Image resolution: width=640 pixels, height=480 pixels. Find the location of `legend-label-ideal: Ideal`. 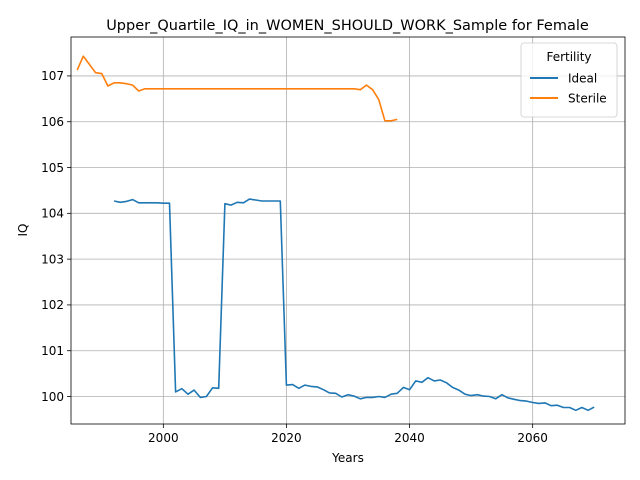

legend-label-ideal: Ideal is located at coordinates (582, 79).